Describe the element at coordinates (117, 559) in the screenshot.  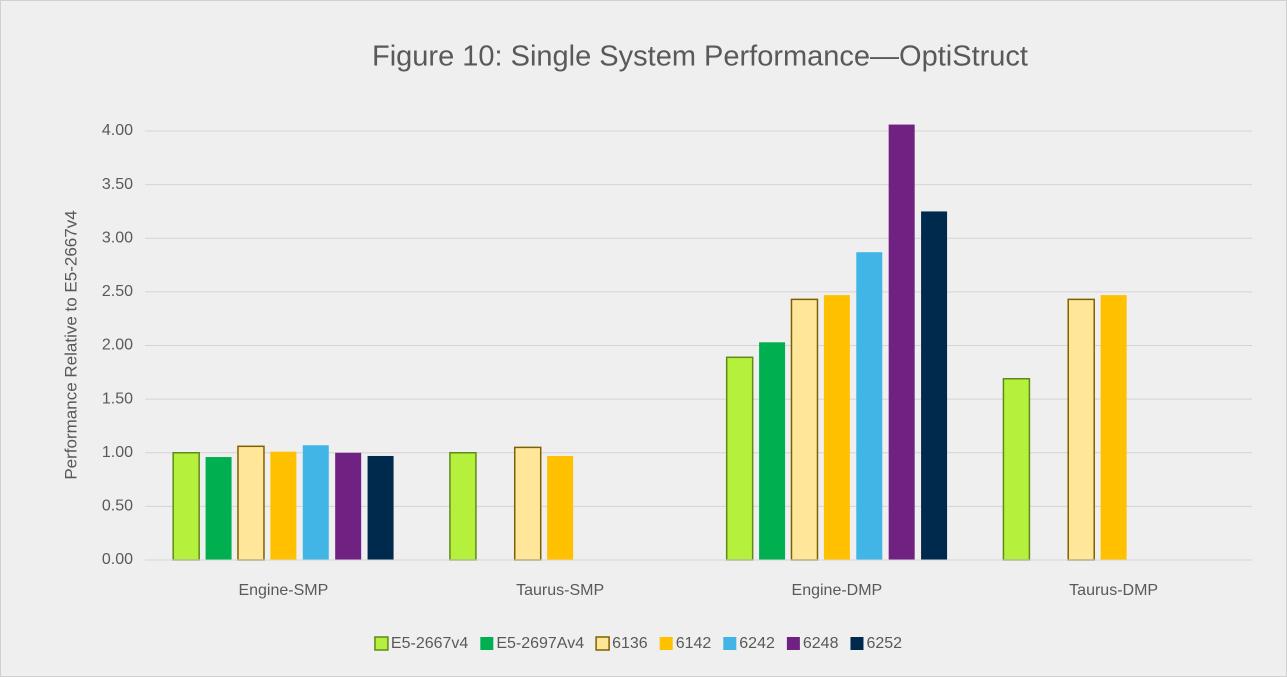
I see `y-tick-label: 0.00` at that location.